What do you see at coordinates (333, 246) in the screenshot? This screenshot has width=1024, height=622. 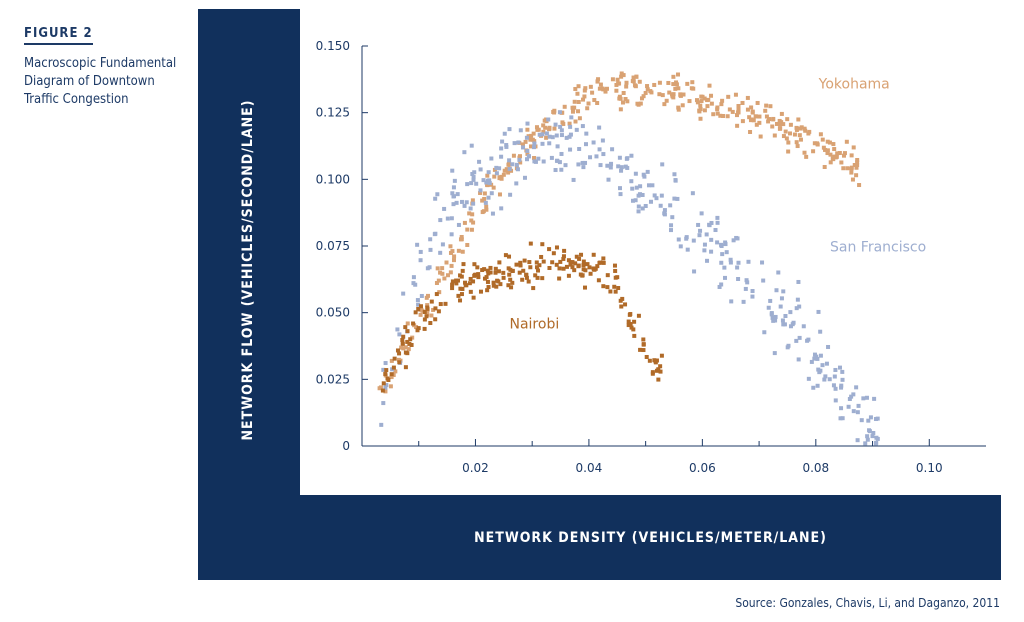 I see `y-tick-label: 0.075` at bounding box center [333, 246].